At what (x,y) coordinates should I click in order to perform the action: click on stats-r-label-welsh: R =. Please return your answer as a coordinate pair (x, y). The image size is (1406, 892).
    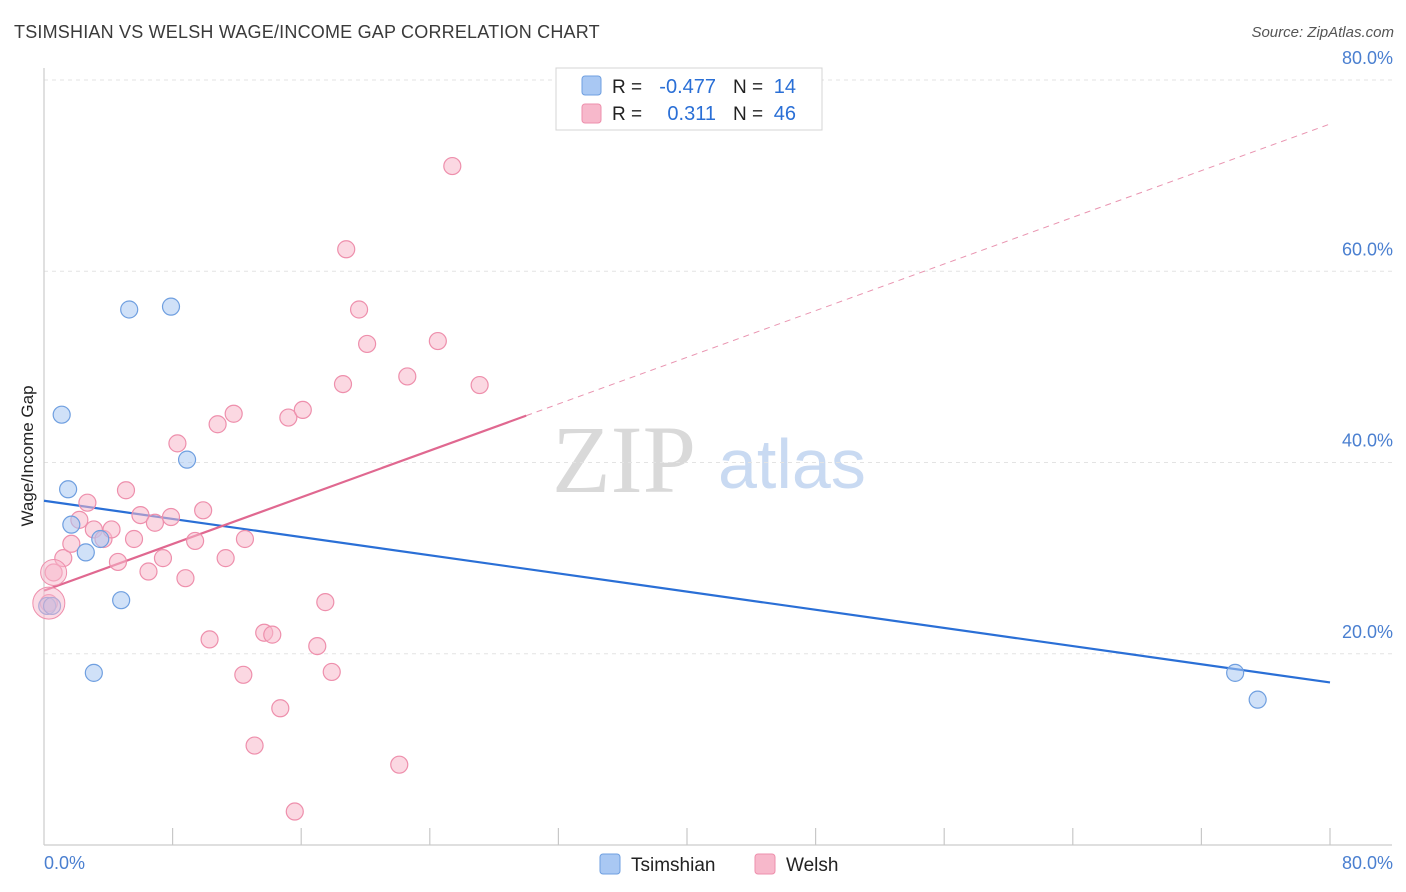
    Looking at the image, I should click on (627, 114).